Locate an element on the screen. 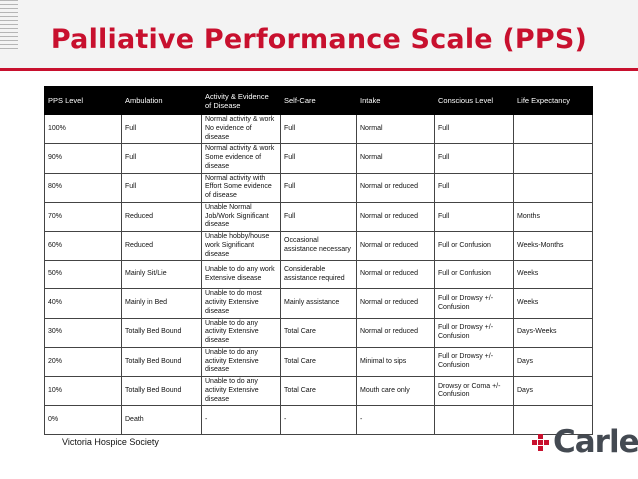 The image size is (638, 479). title-band is located at coordinates (319, 34).